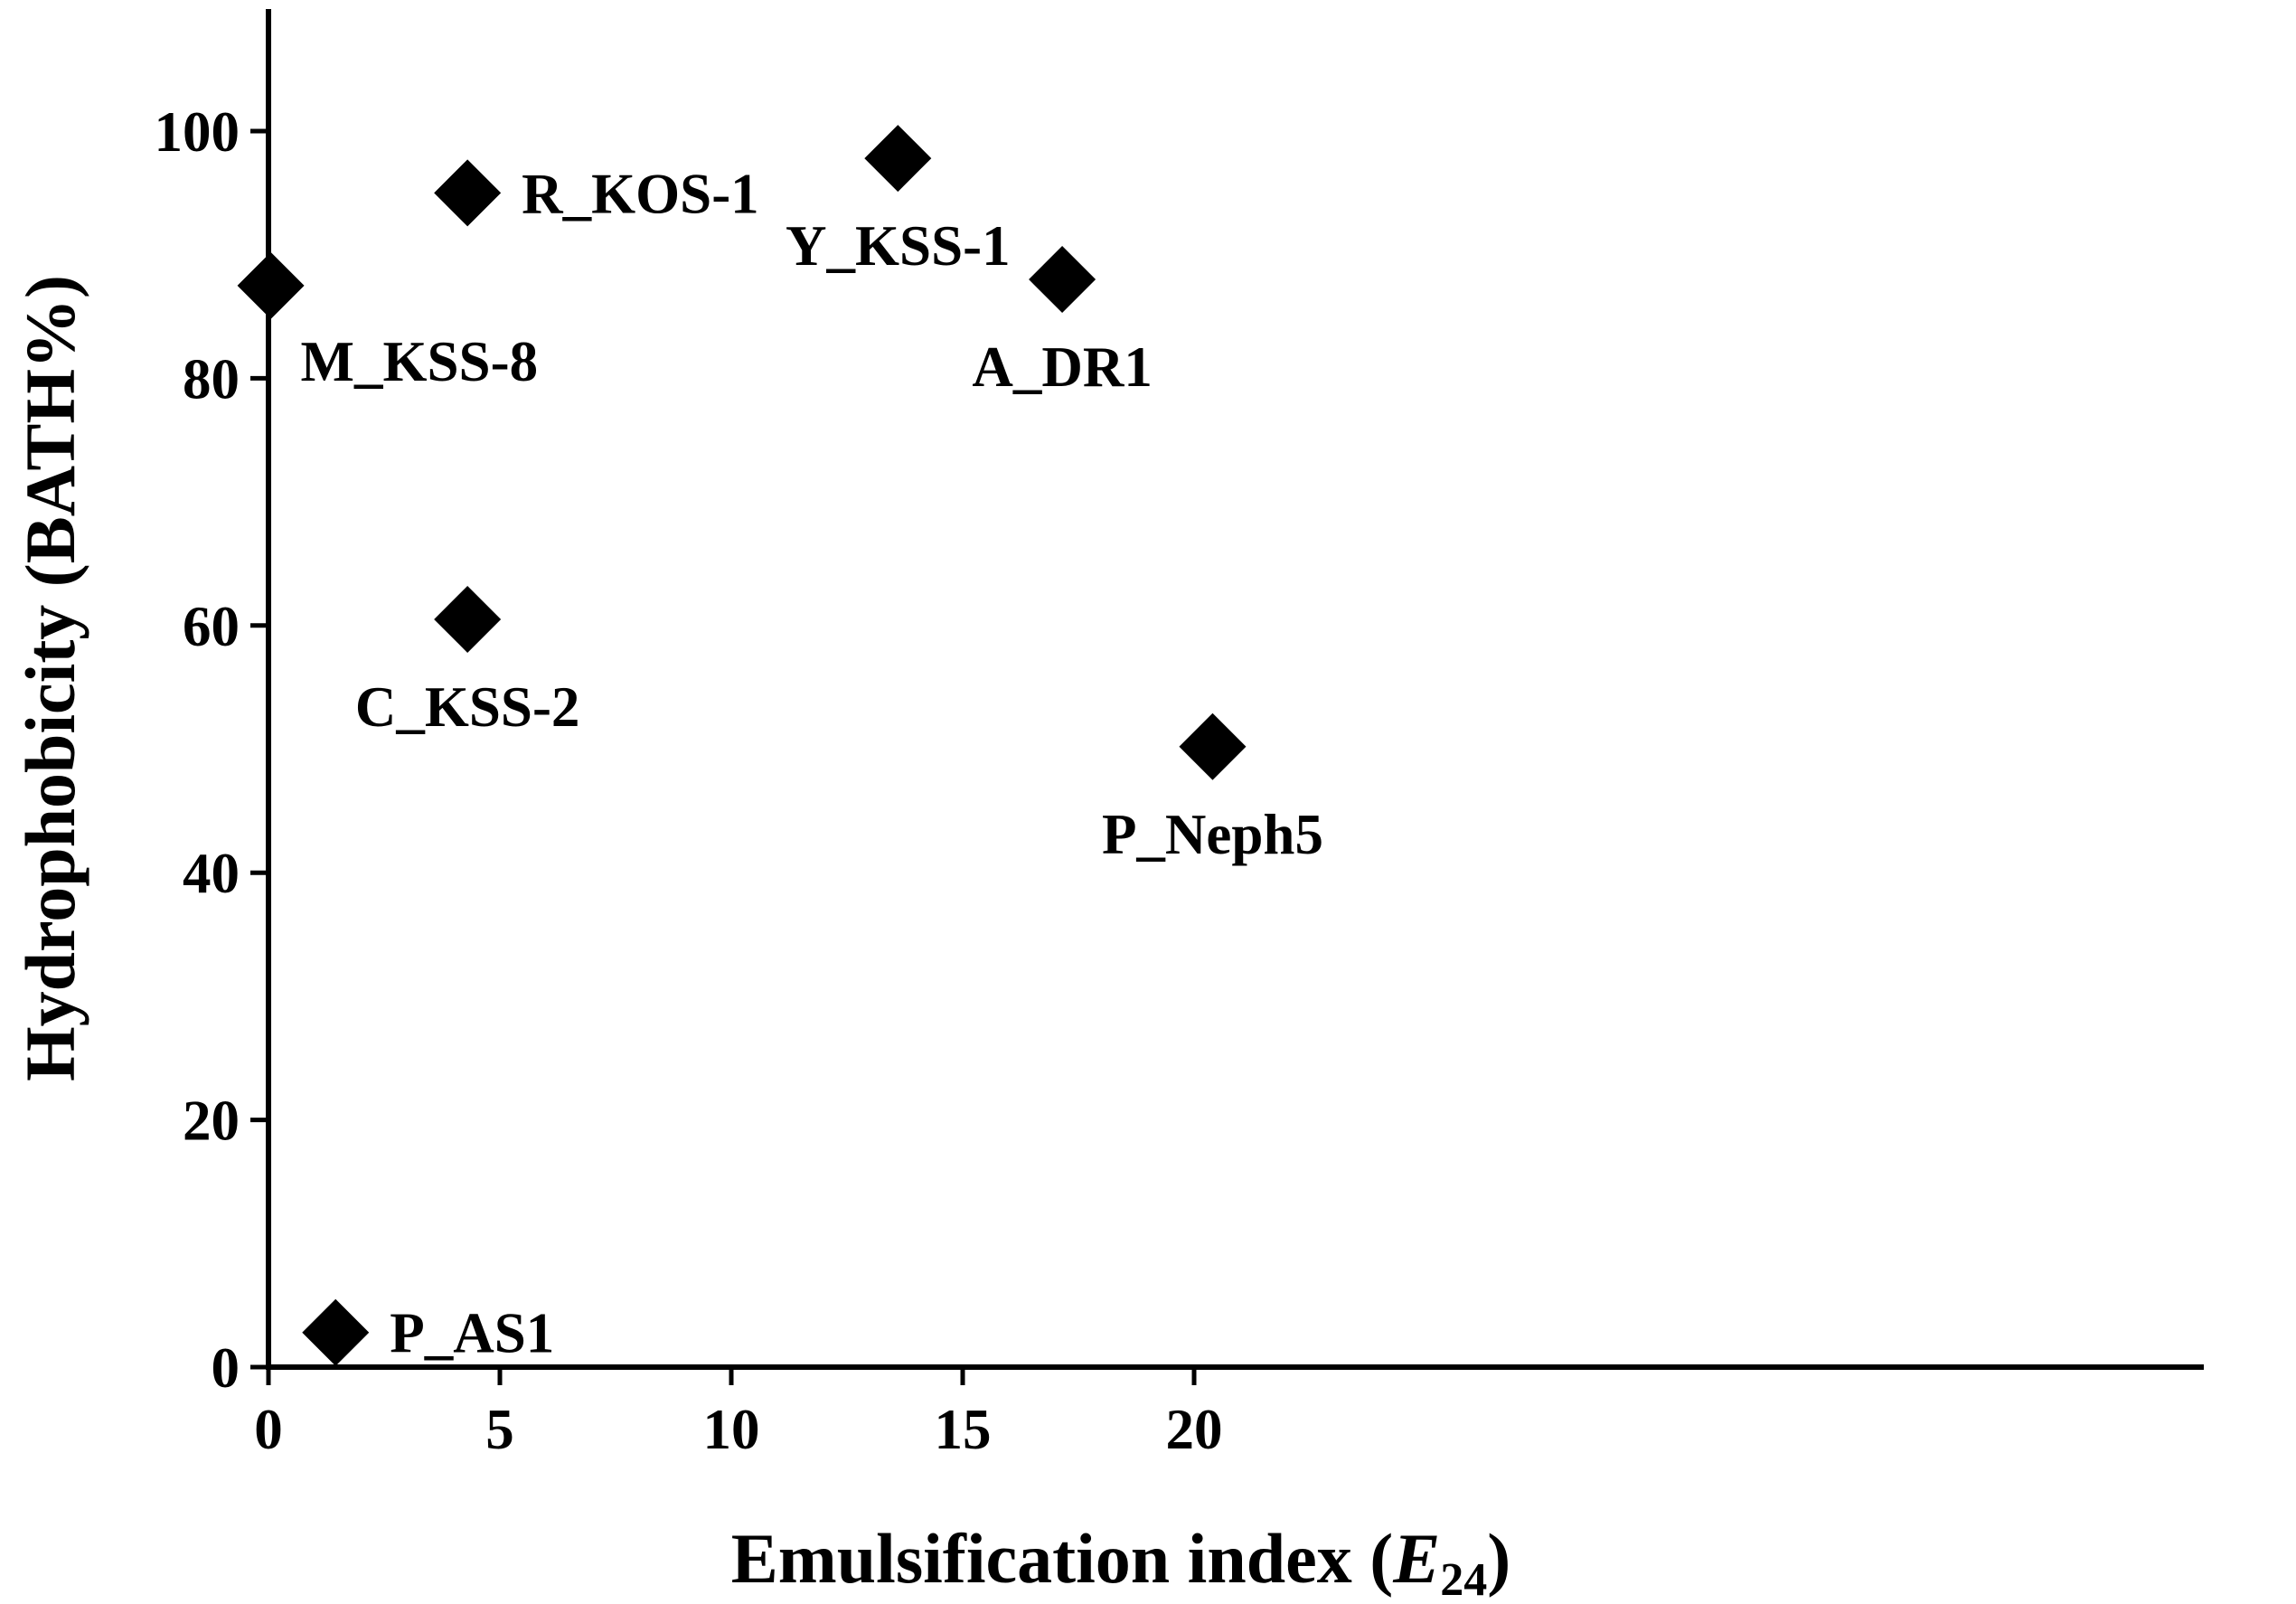 This screenshot has width=2296, height=1604. What do you see at coordinates (50, 678) in the screenshot?
I see `y-axis-title: Hydrophobicity (BATH%)` at bounding box center [50, 678].